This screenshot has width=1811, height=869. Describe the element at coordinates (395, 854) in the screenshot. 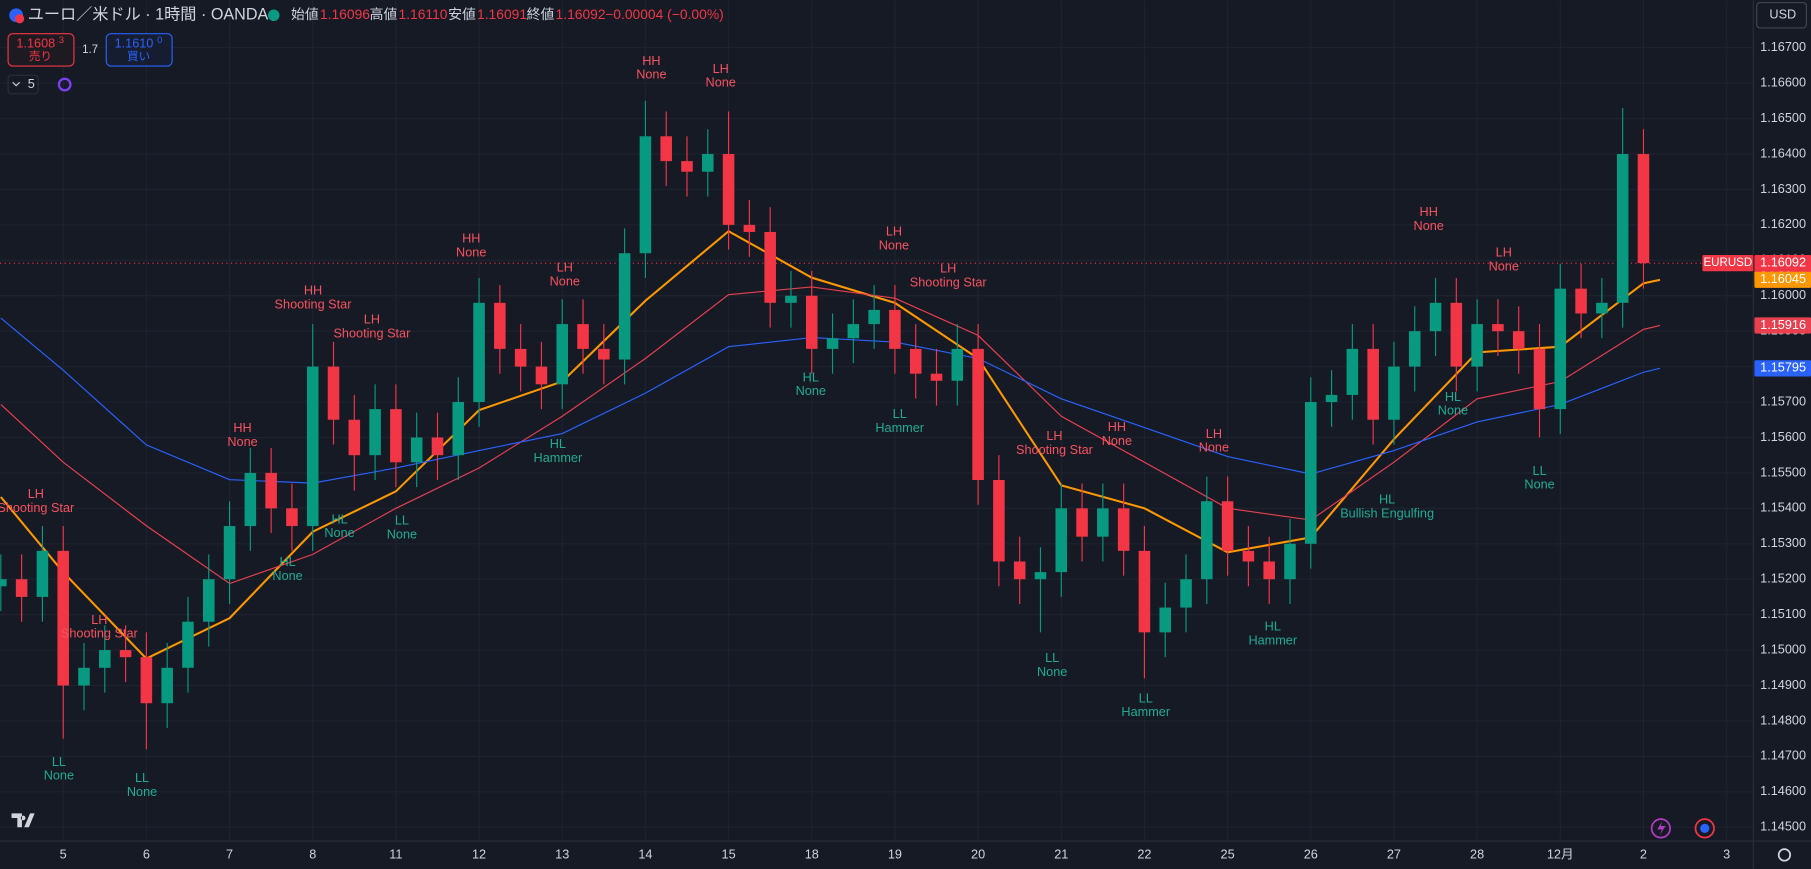

I see `x-tick-label: 11` at that location.